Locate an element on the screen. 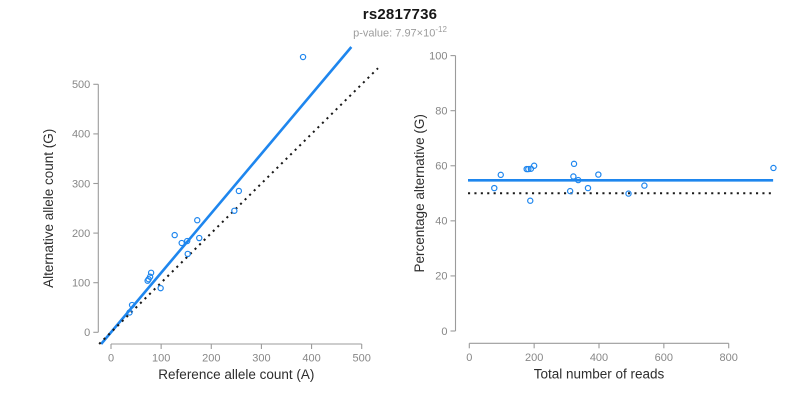 The width and height of the screenshot is (800, 400). x-tick-label: 100 is located at coordinates (161, 359).